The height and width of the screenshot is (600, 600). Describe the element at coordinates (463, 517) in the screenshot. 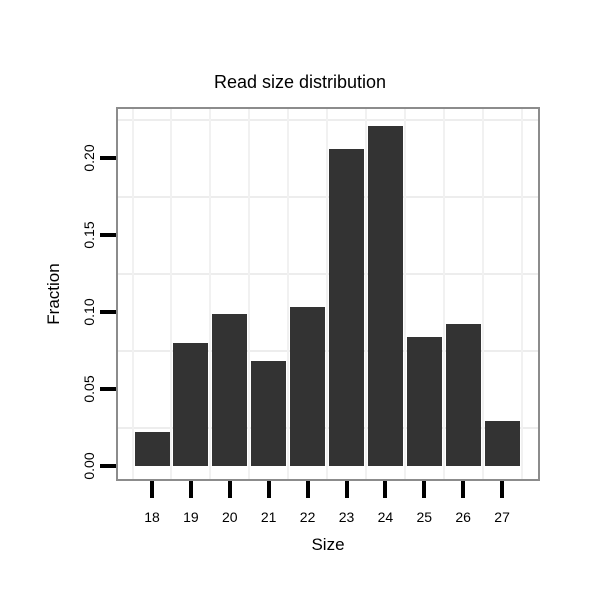

I see `x-tick-label: 26` at that location.